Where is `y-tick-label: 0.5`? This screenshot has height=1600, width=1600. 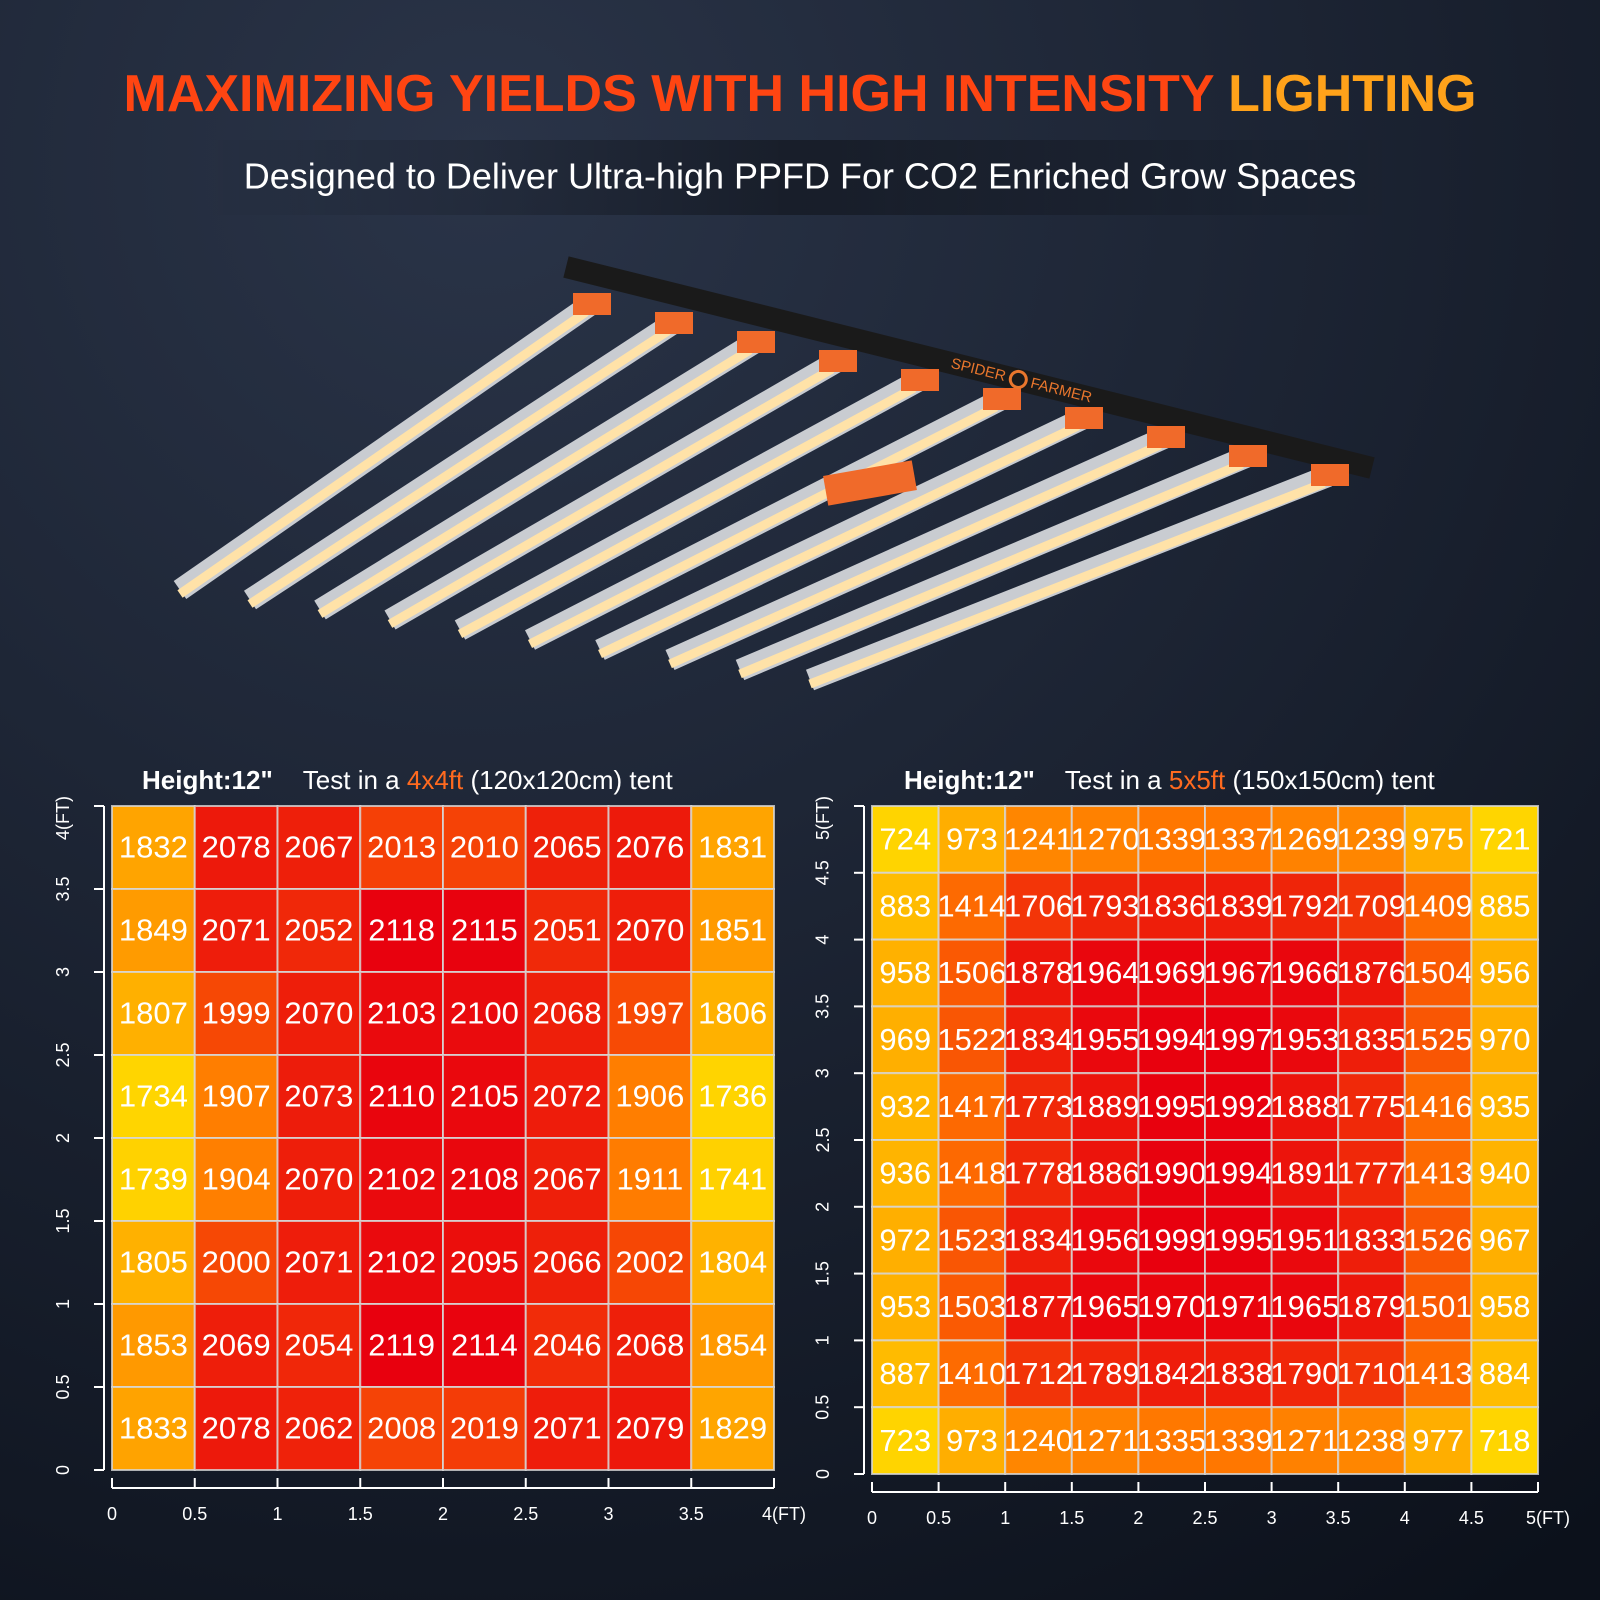
y-tick-label: 0.5 is located at coordinates (823, 1407).